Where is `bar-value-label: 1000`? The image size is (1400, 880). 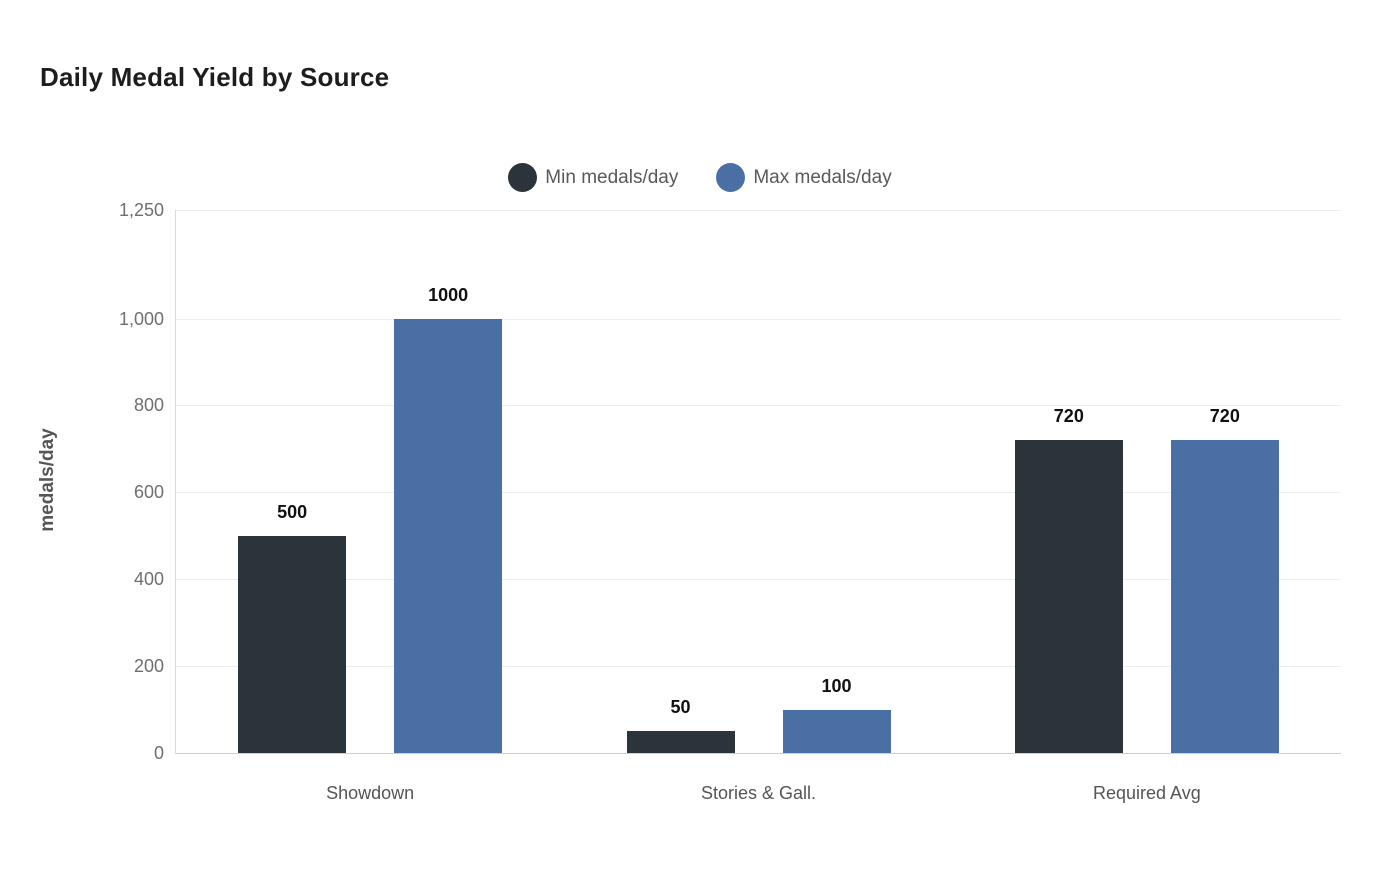
bar-value-label: 1000 is located at coordinates (448, 294).